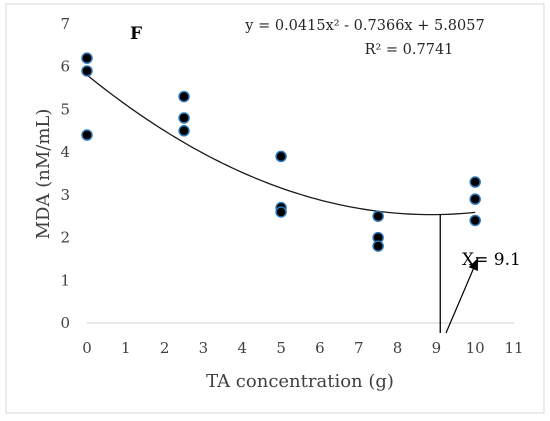  Describe the element at coordinates (359, 348) in the screenshot. I see `x-tick-label: 7` at that location.